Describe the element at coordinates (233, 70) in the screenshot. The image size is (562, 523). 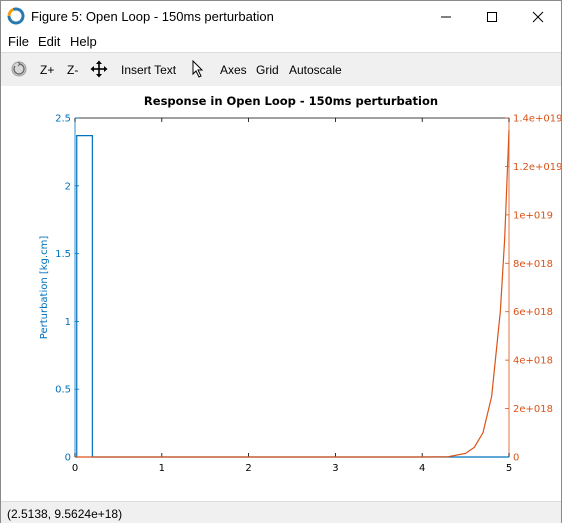
I see `axes-button: Axes` at that location.